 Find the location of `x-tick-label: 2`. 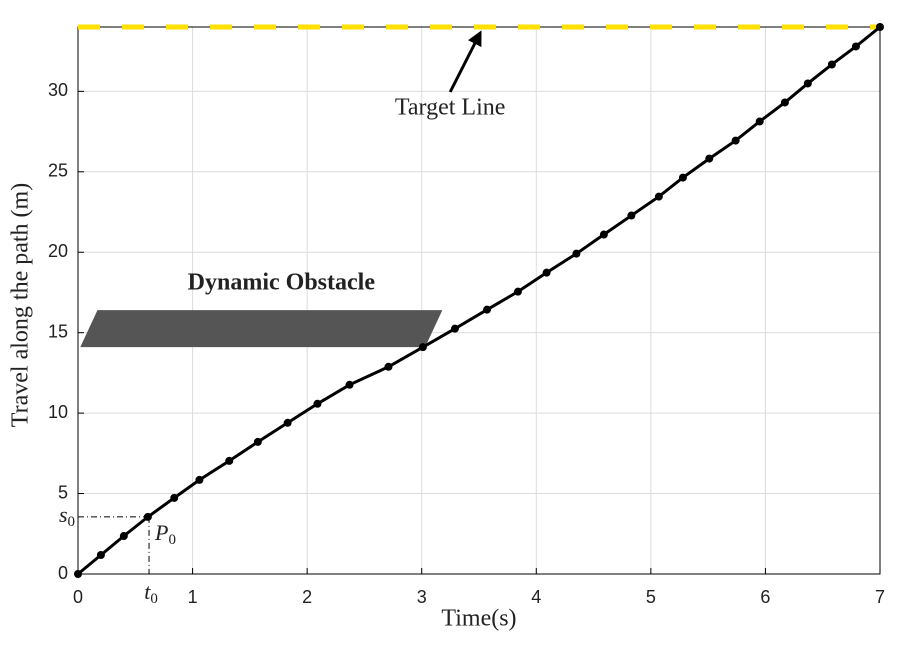

x-tick-label: 2 is located at coordinates (307, 597).